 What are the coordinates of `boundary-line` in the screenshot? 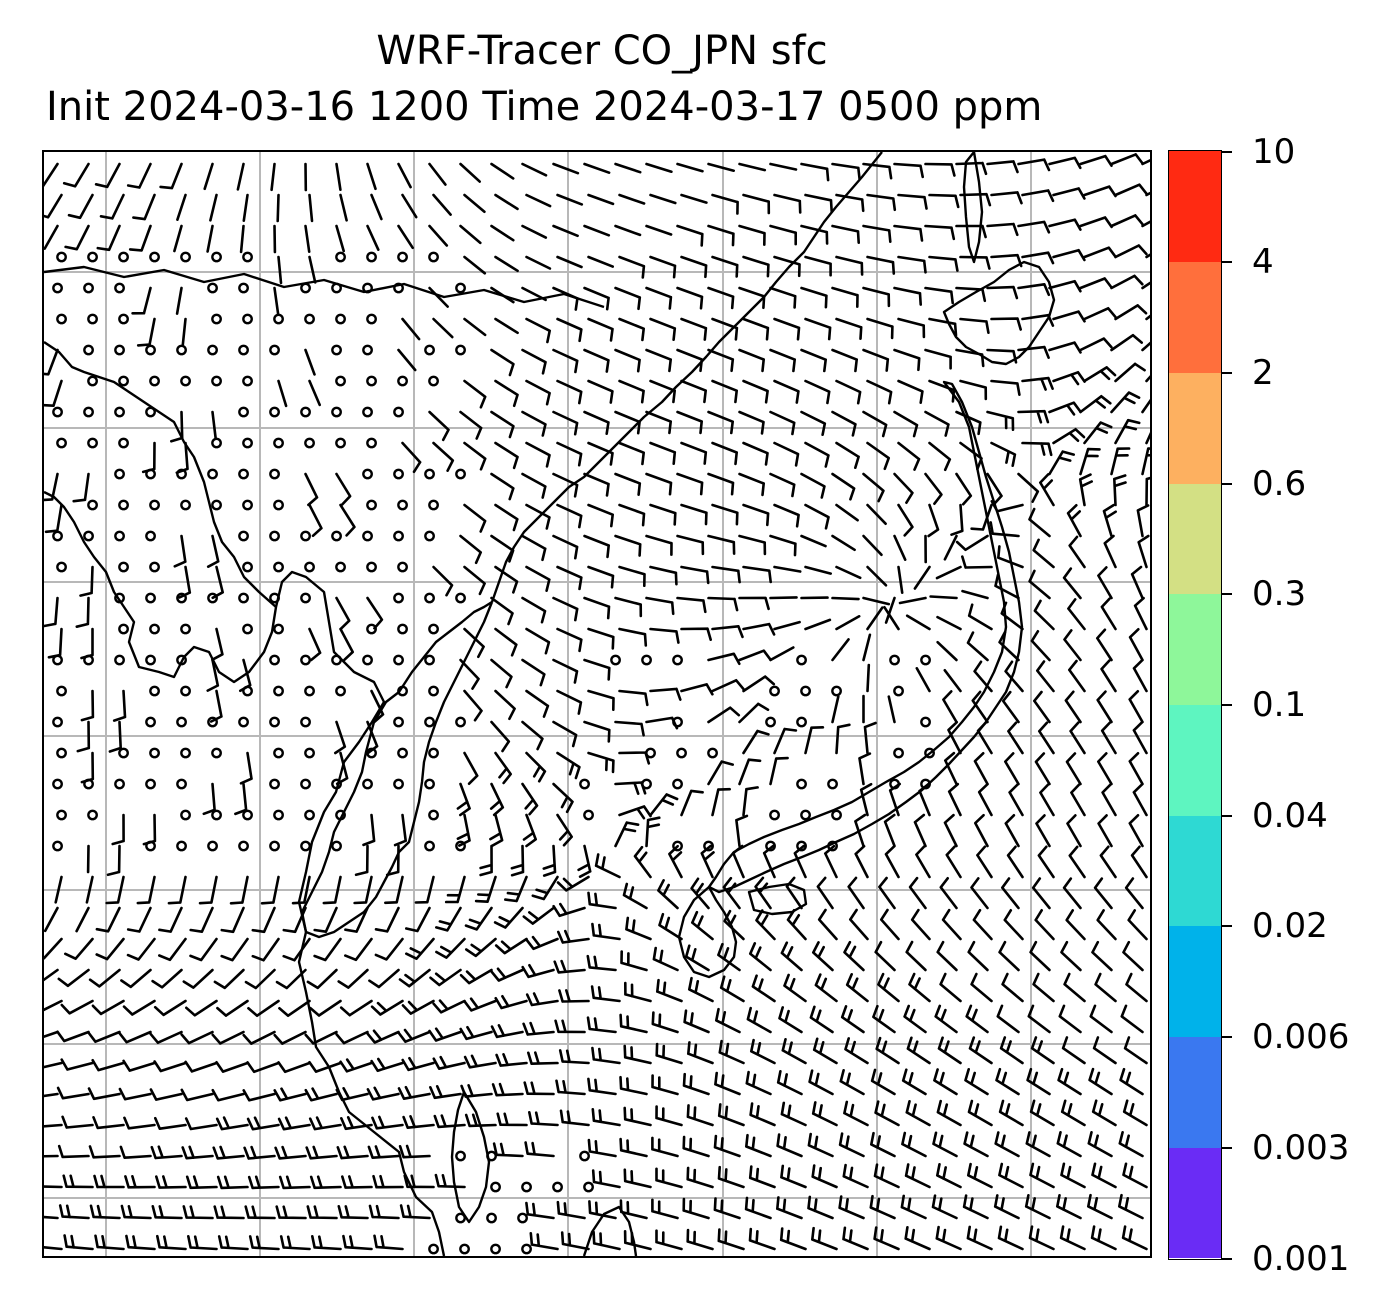 It's located at (324, 287).